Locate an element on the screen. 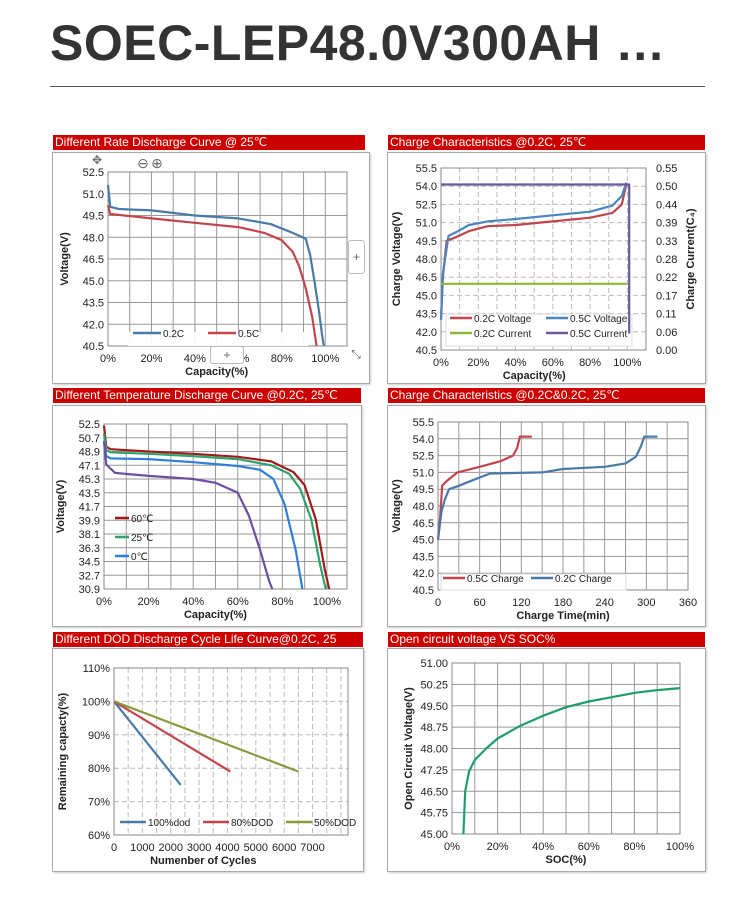 This screenshot has height=903, width=750. x-axis-label: SOC(%) is located at coordinates (566, 860).